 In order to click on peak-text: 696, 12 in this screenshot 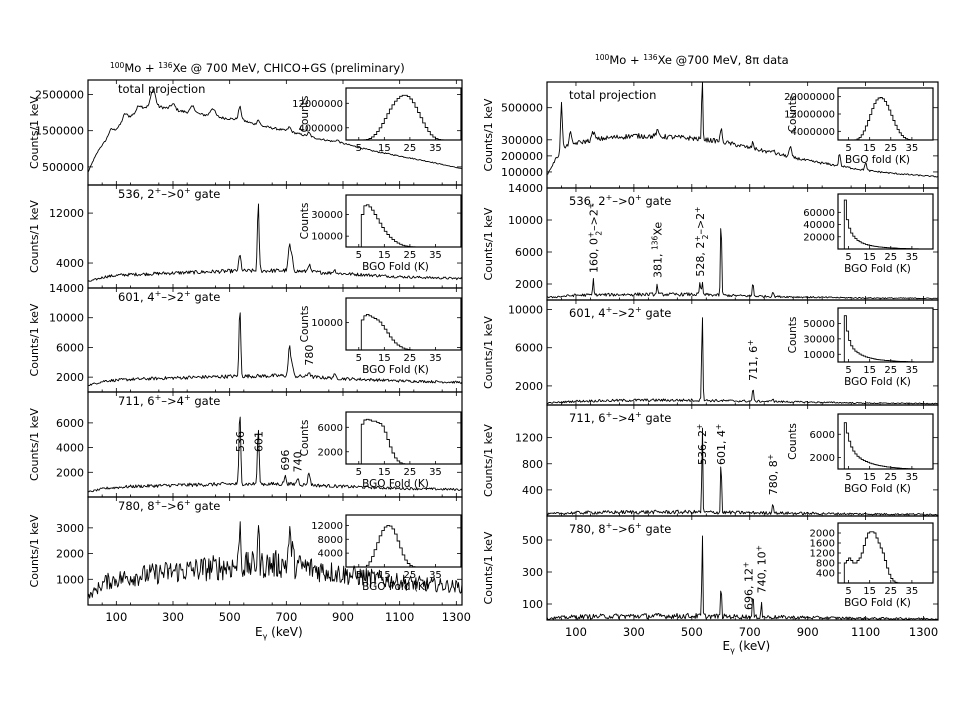, I will do `click(749, 589)`.